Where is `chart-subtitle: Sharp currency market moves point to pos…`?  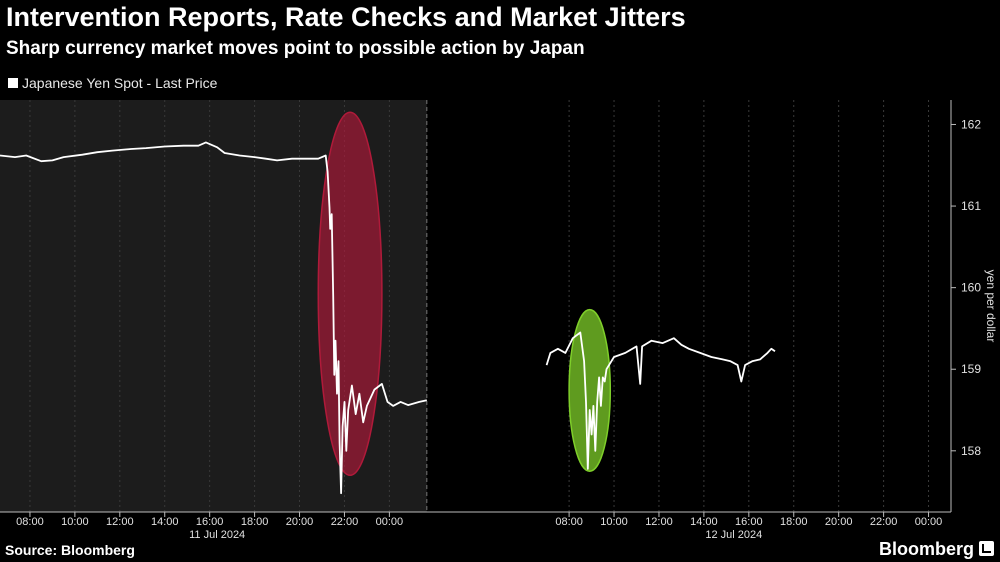 chart-subtitle: Sharp currency market moves point to pos… is located at coordinates (295, 48).